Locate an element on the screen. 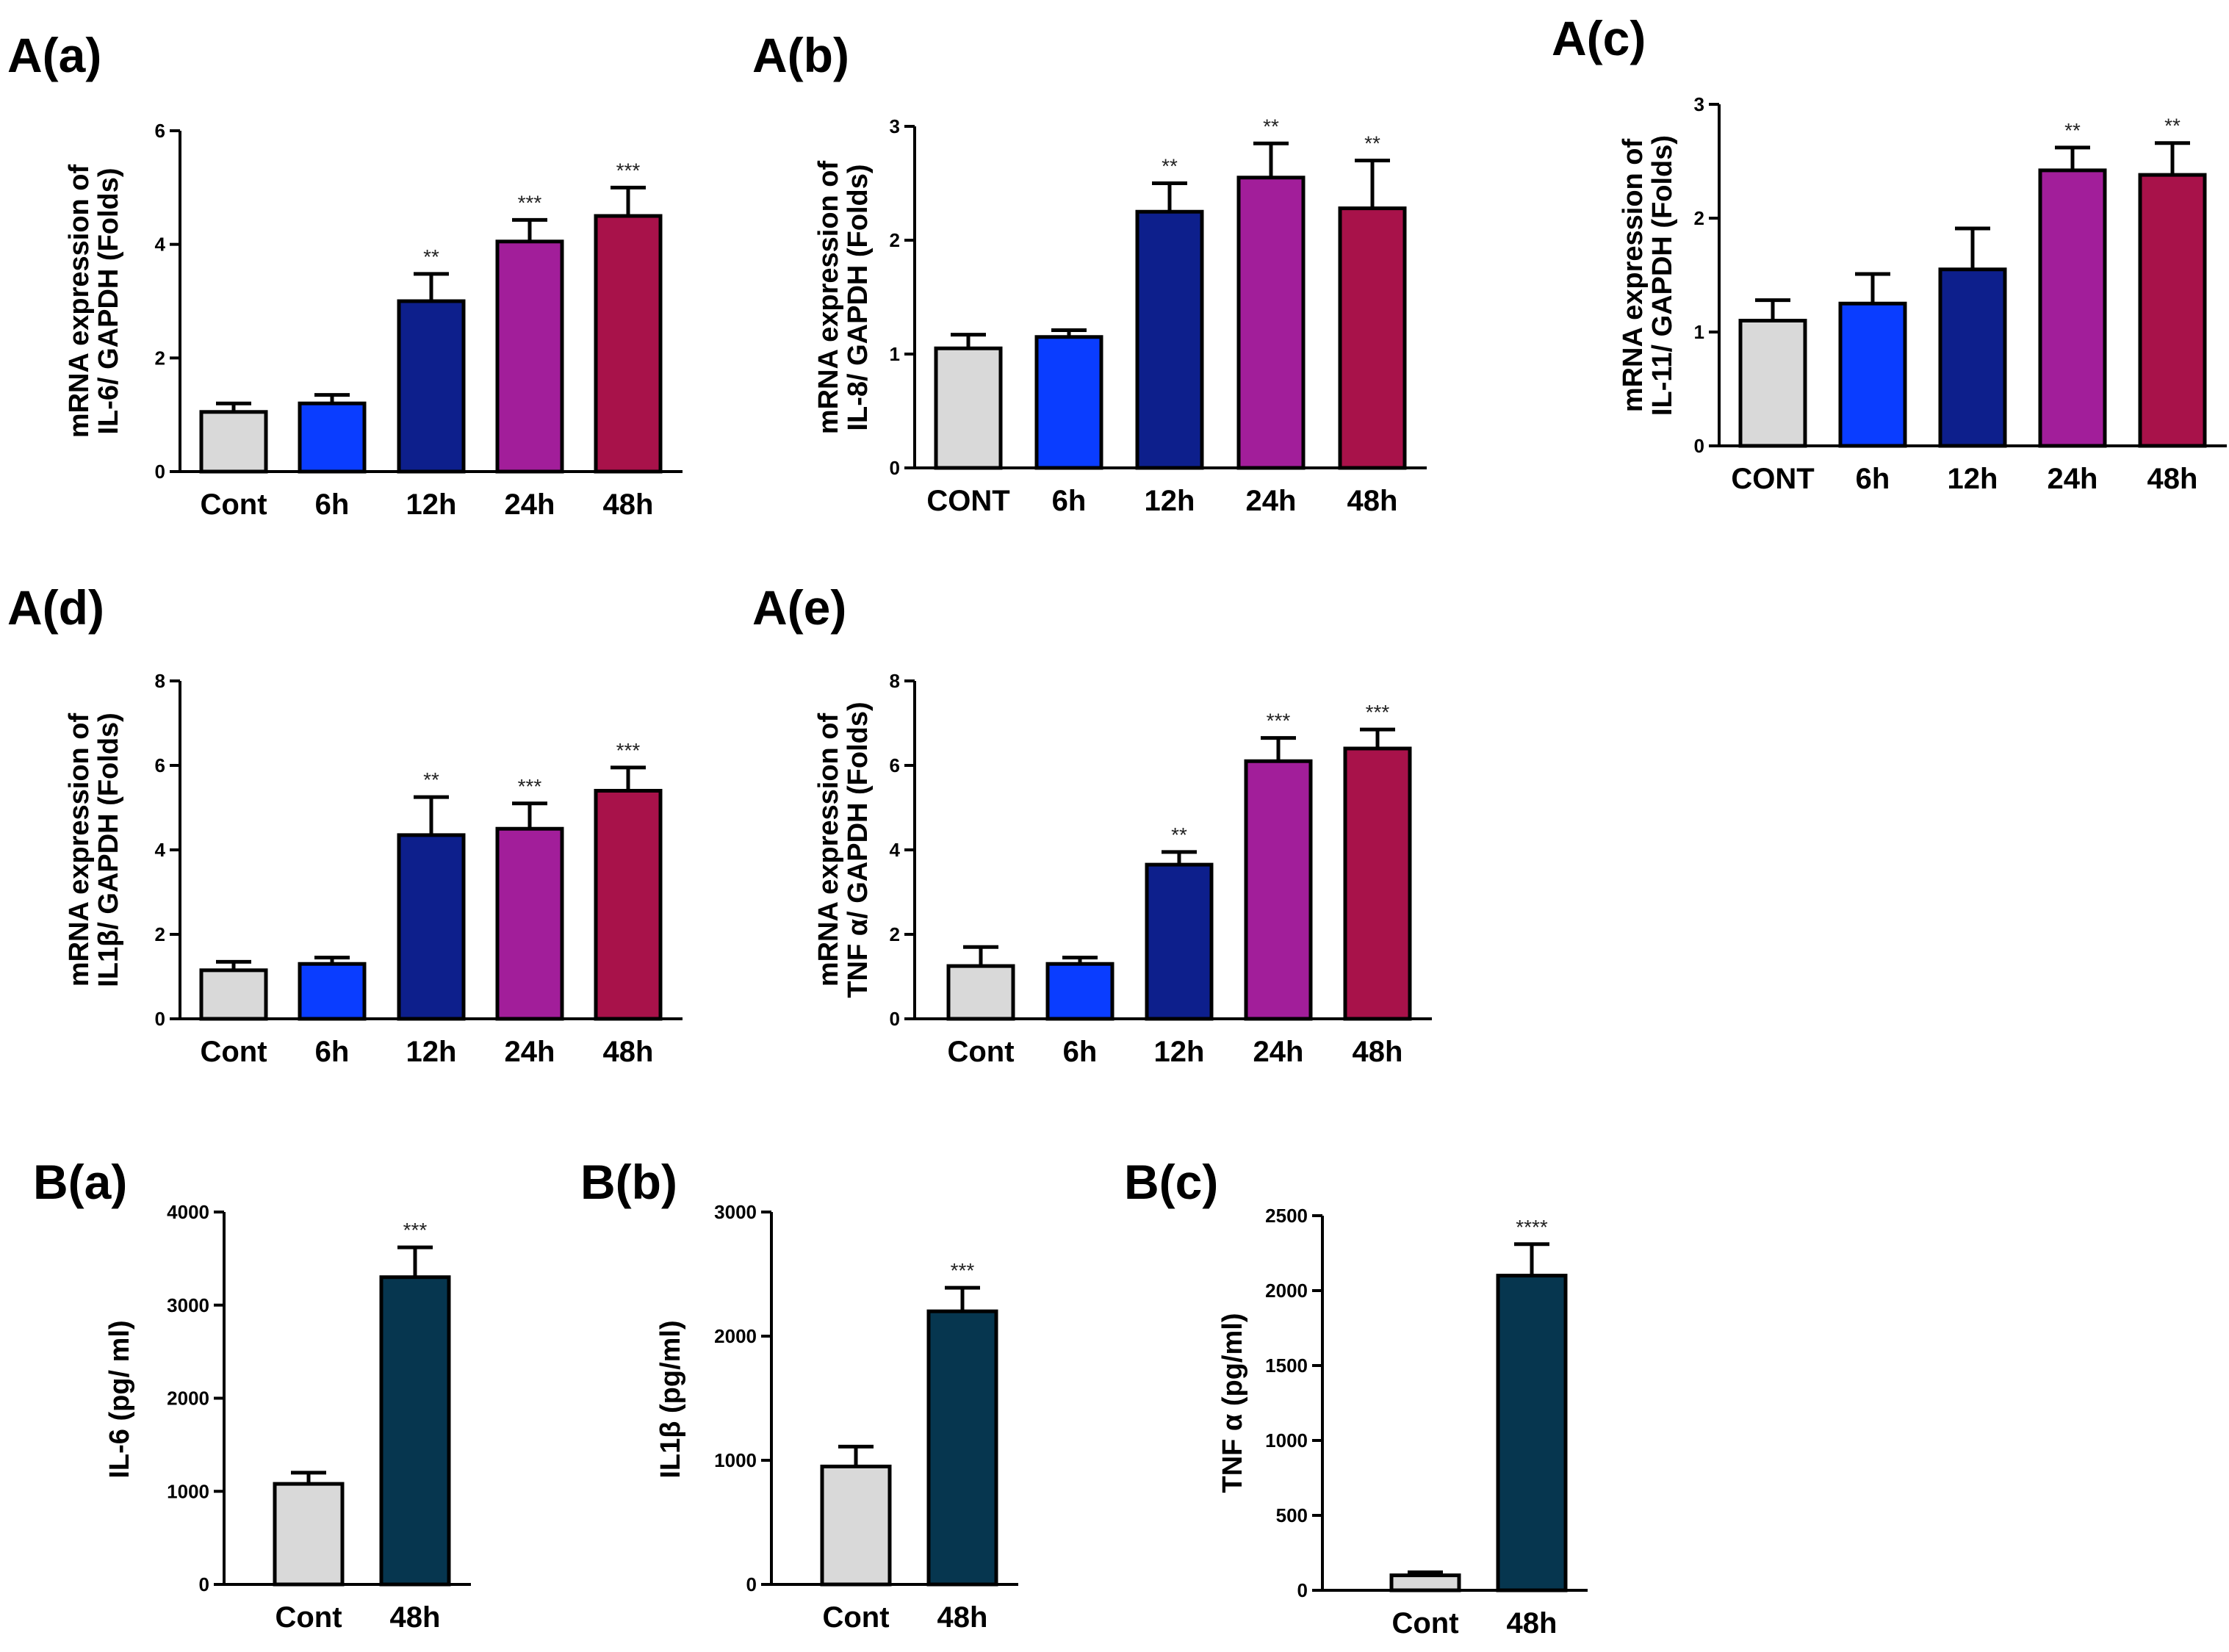 This screenshot has width=2229, height=1652. y-axis-label: TNF α (pg/ml) is located at coordinates (1232, 1403).